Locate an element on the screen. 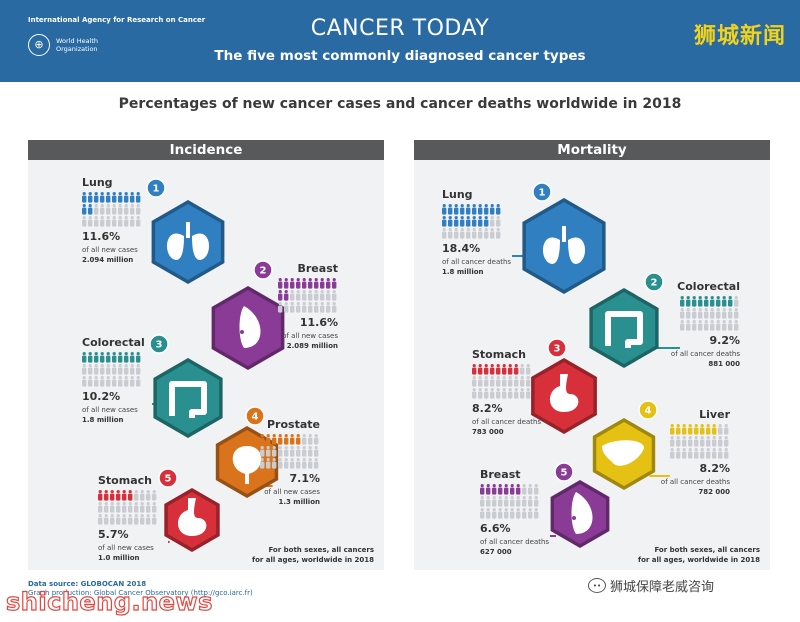  case-count: 627 000 is located at coordinates (496, 552).